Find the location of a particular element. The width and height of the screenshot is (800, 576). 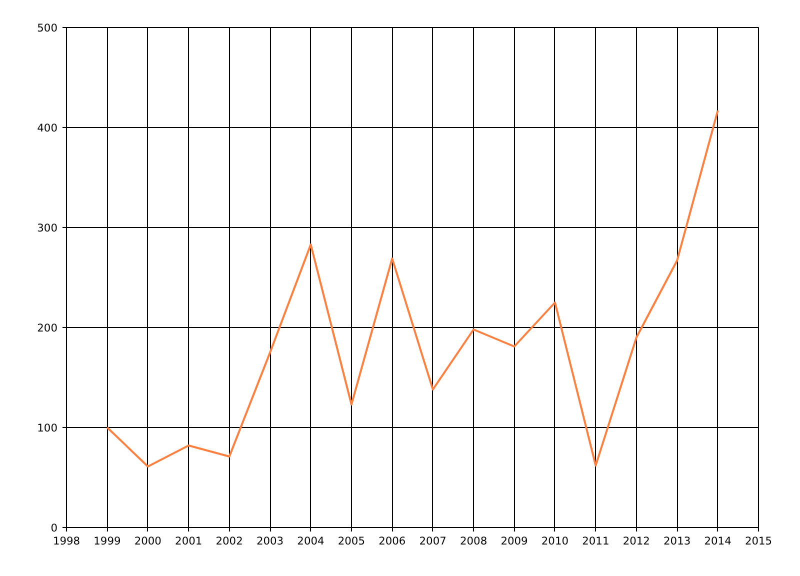

x-tick-label: 2003 is located at coordinates (270, 541).